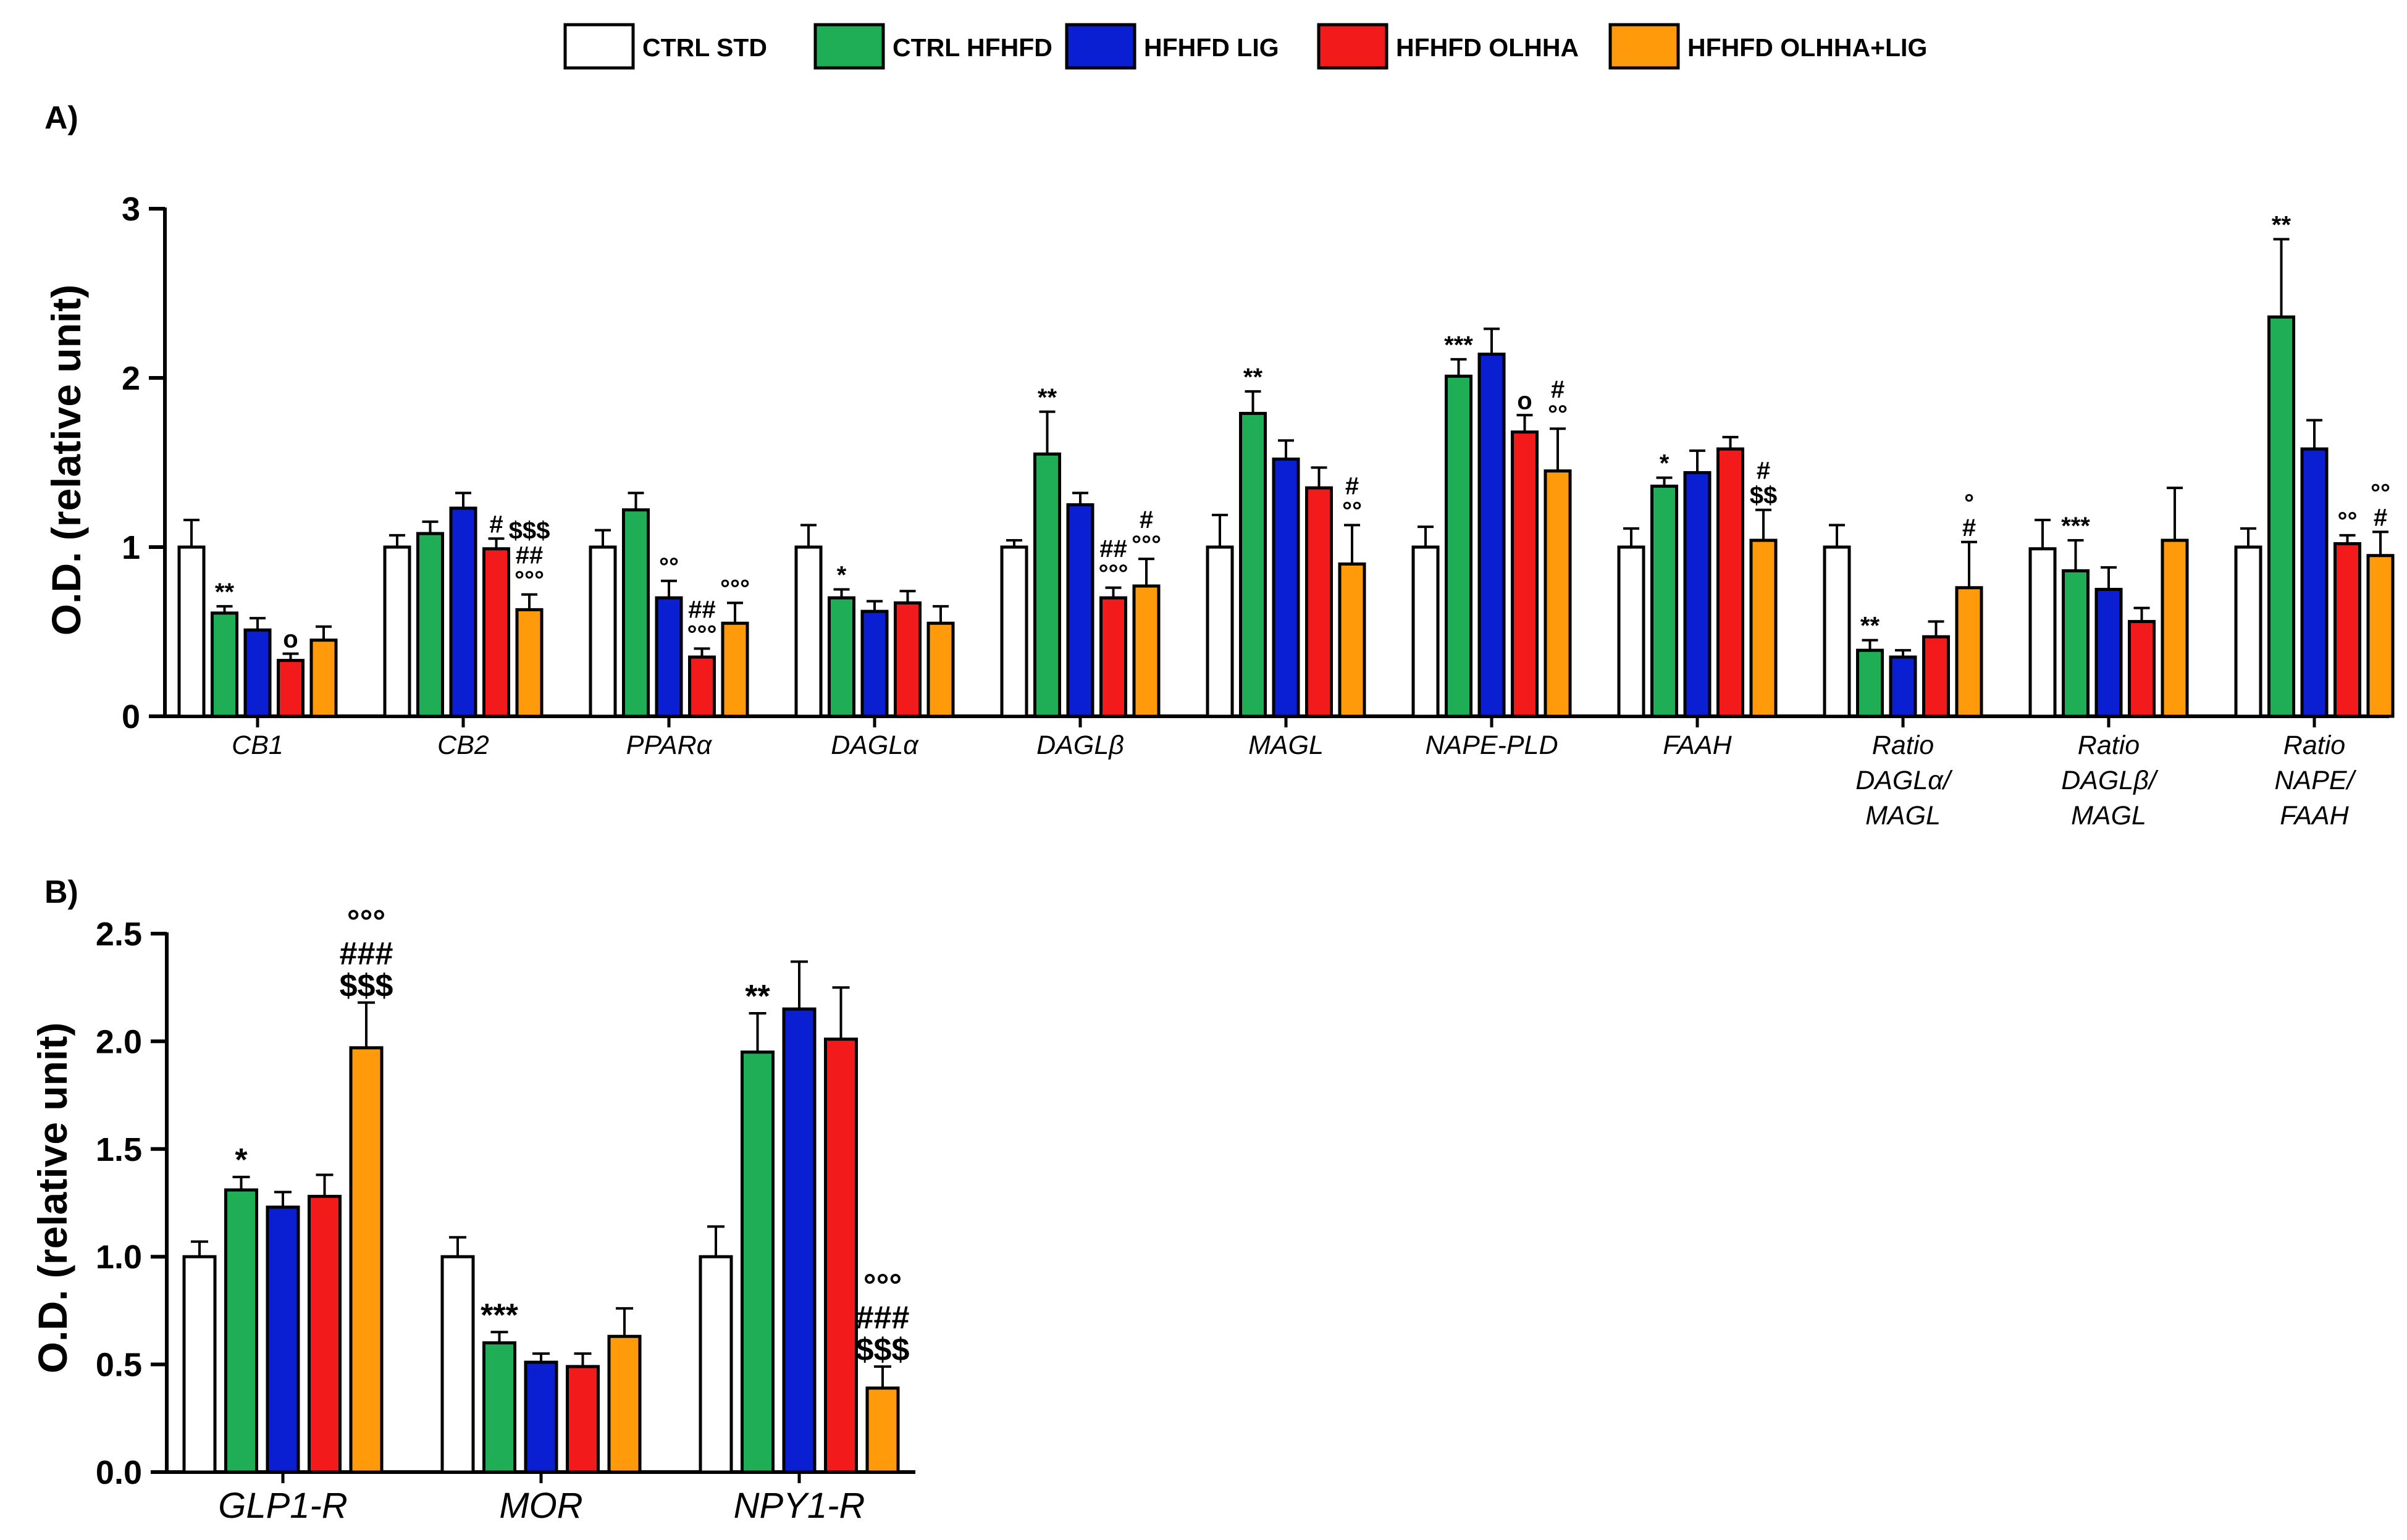  Describe the element at coordinates (1969, 503) in the screenshot. I see `significance-mark: °` at that location.